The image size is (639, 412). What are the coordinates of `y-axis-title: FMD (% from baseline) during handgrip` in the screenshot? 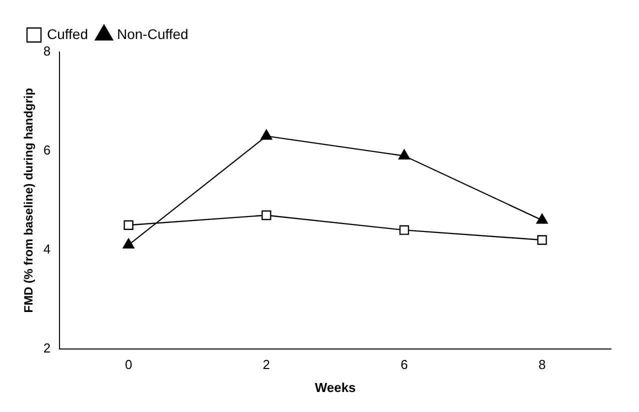 It's located at (29, 200).